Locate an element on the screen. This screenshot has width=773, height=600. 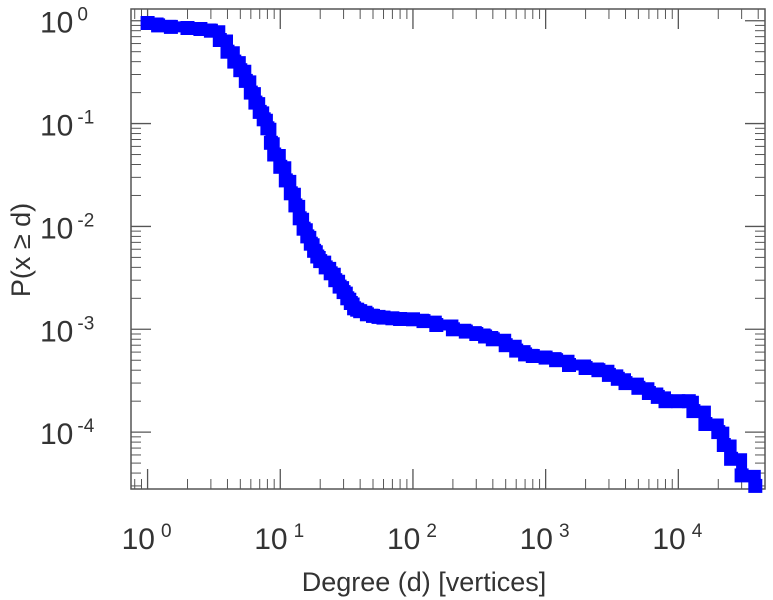
x-tick-label: 10 3 is located at coordinates (545, 538).